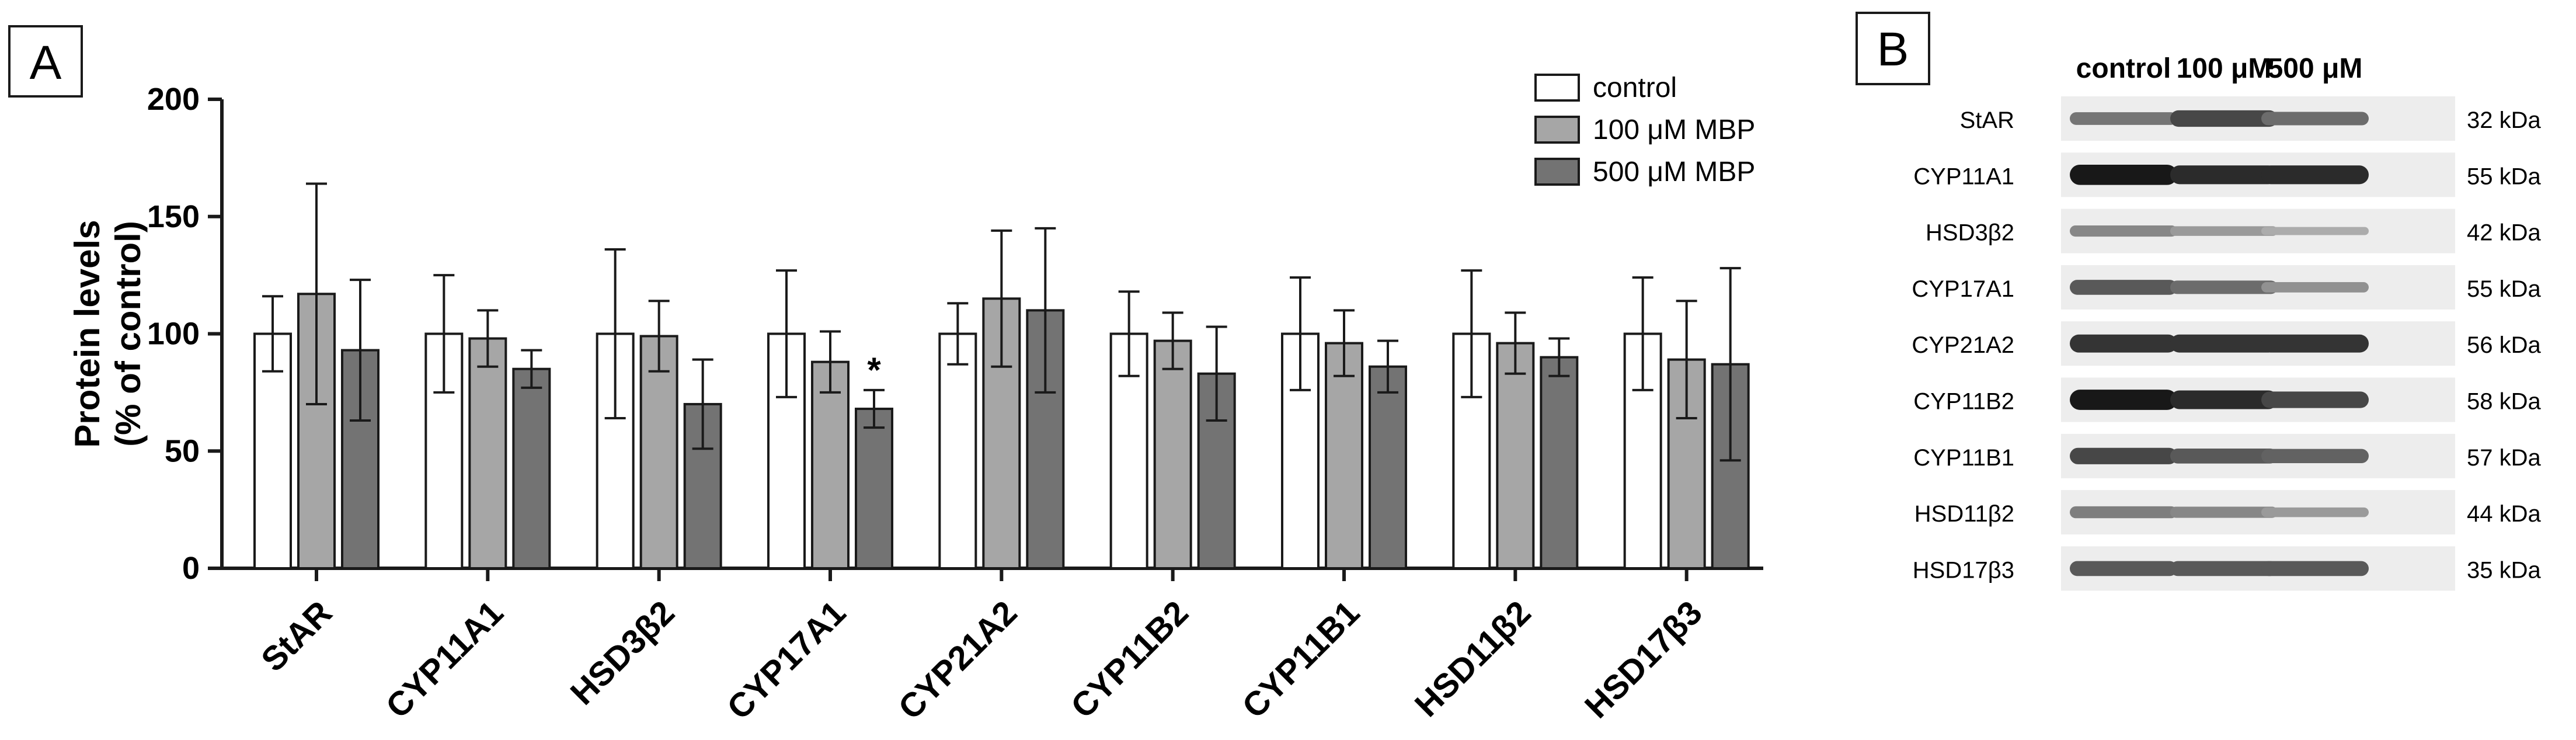 Image resolution: width=2576 pixels, height=740 pixels. Describe the element at coordinates (1172, 454) in the screenshot. I see `bar-CYP11B2-100-μM-MBP` at that location.